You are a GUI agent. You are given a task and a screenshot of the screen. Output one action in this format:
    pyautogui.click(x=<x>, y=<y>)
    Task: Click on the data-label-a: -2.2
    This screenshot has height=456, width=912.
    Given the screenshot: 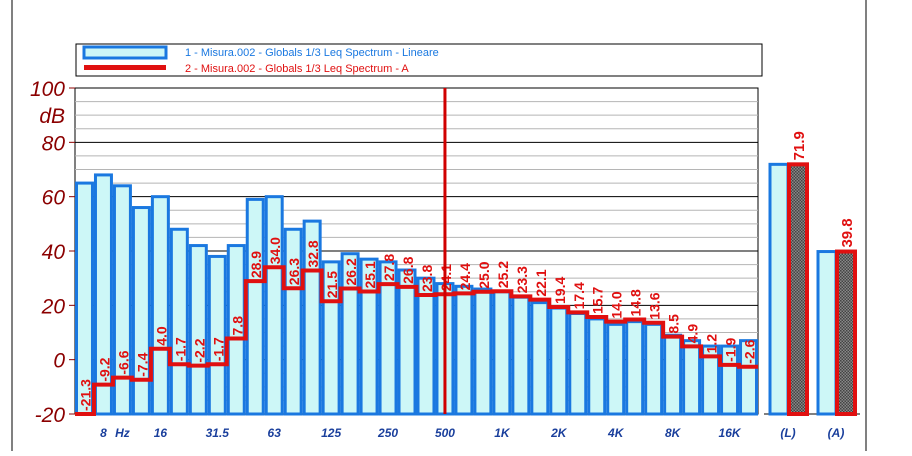 What is the action you would take?
    pyautogui.click(x=199, y=350)
    